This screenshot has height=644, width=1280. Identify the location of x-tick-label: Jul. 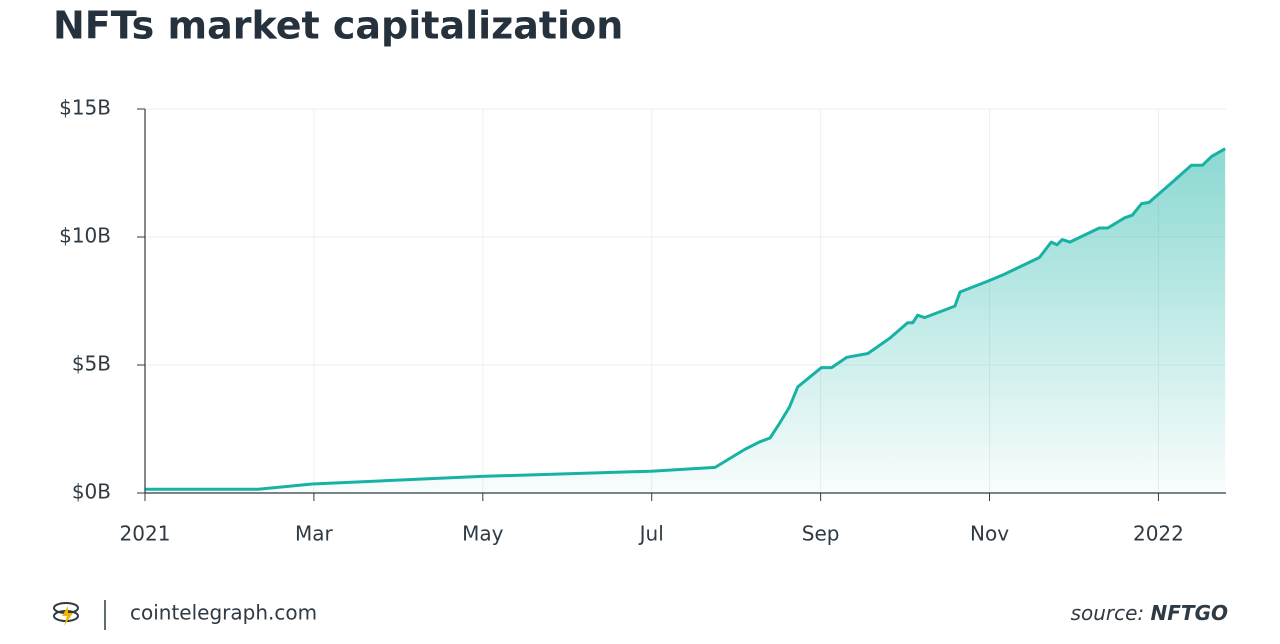
(651, 534).